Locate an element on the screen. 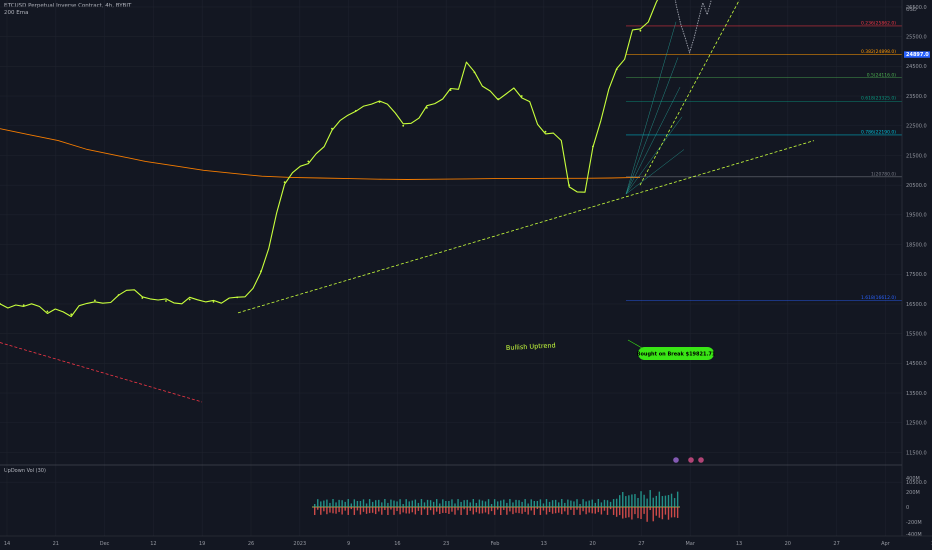  volume-indicator-label: UpDown Vol (30) is located at coordinates (25, 471).